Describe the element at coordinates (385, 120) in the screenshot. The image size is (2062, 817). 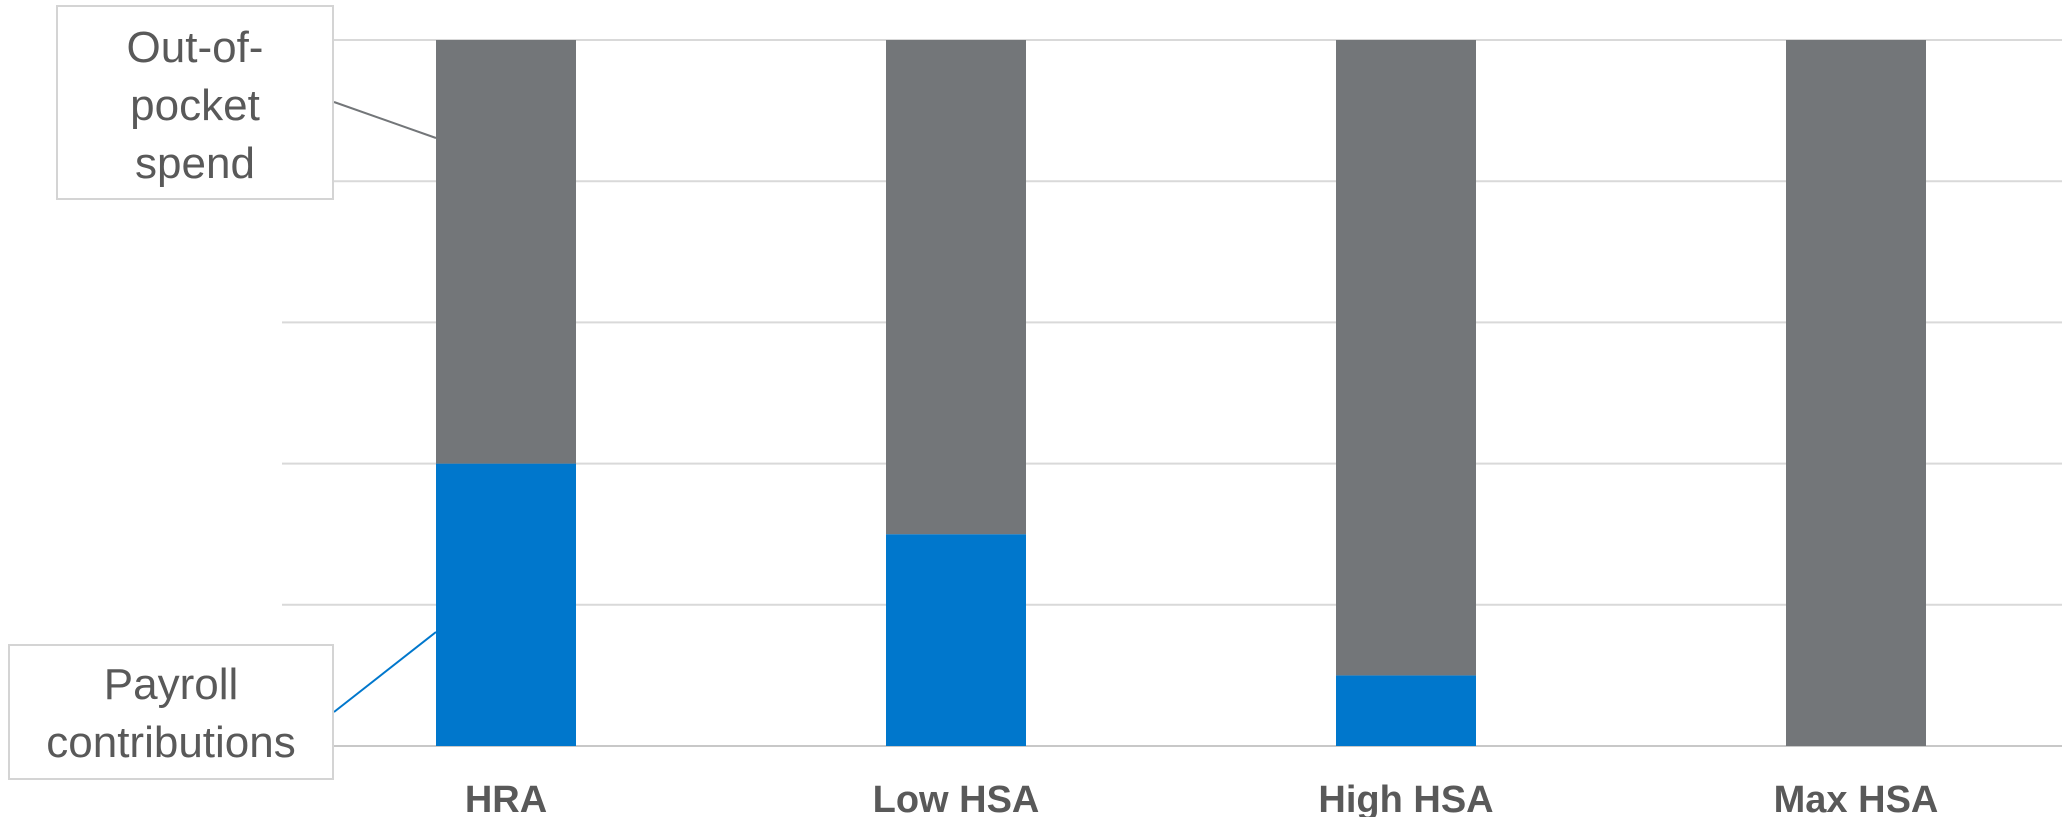
I see `leader-line-out-of-pocket` at that location.